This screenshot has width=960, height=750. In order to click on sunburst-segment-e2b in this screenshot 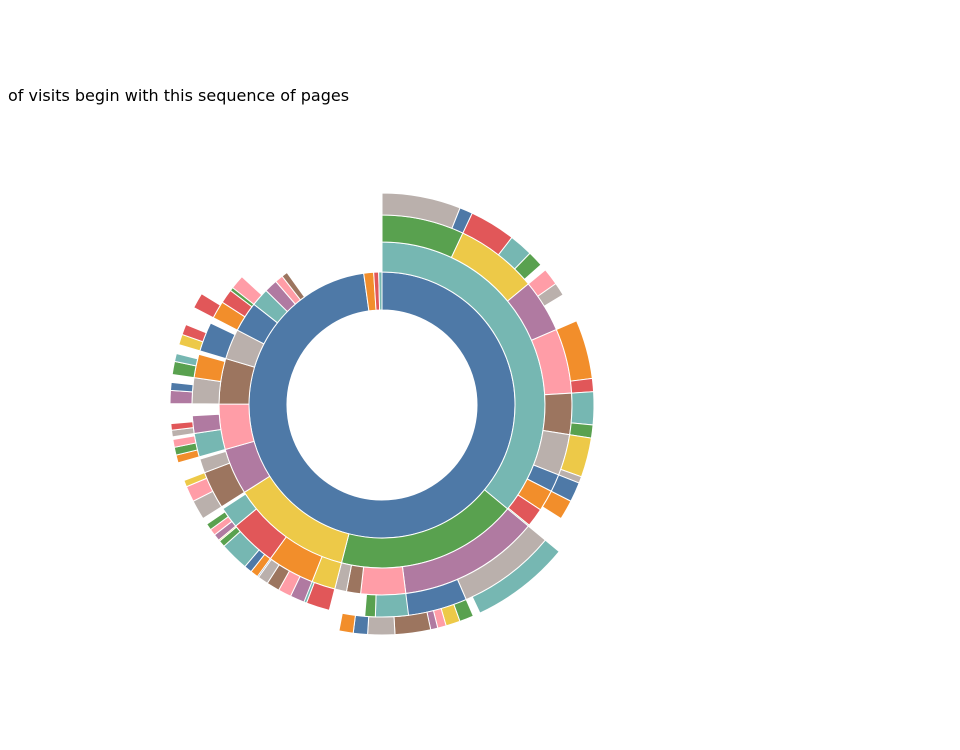, I will do `click(182, 426)`.